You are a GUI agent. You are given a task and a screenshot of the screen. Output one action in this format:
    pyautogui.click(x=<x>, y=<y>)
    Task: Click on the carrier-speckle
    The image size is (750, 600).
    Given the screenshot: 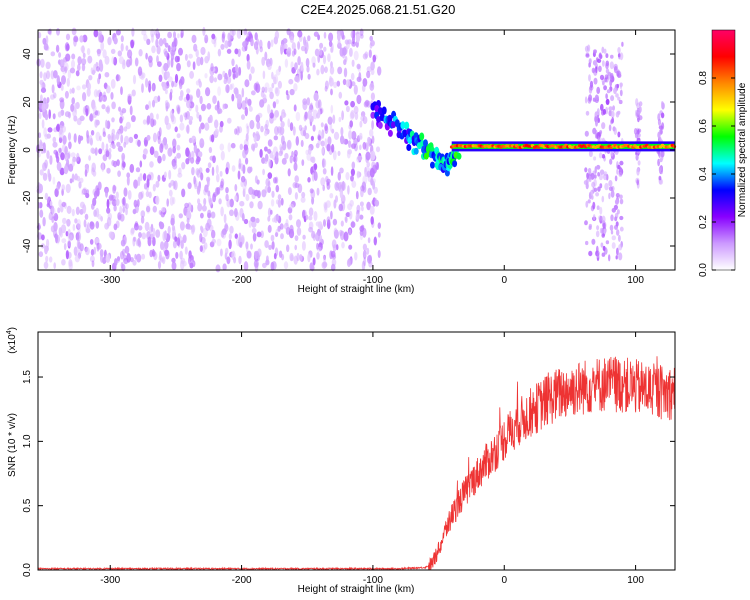 What is the action you would take?
    pyautogui.click(x=674, y=147)
    